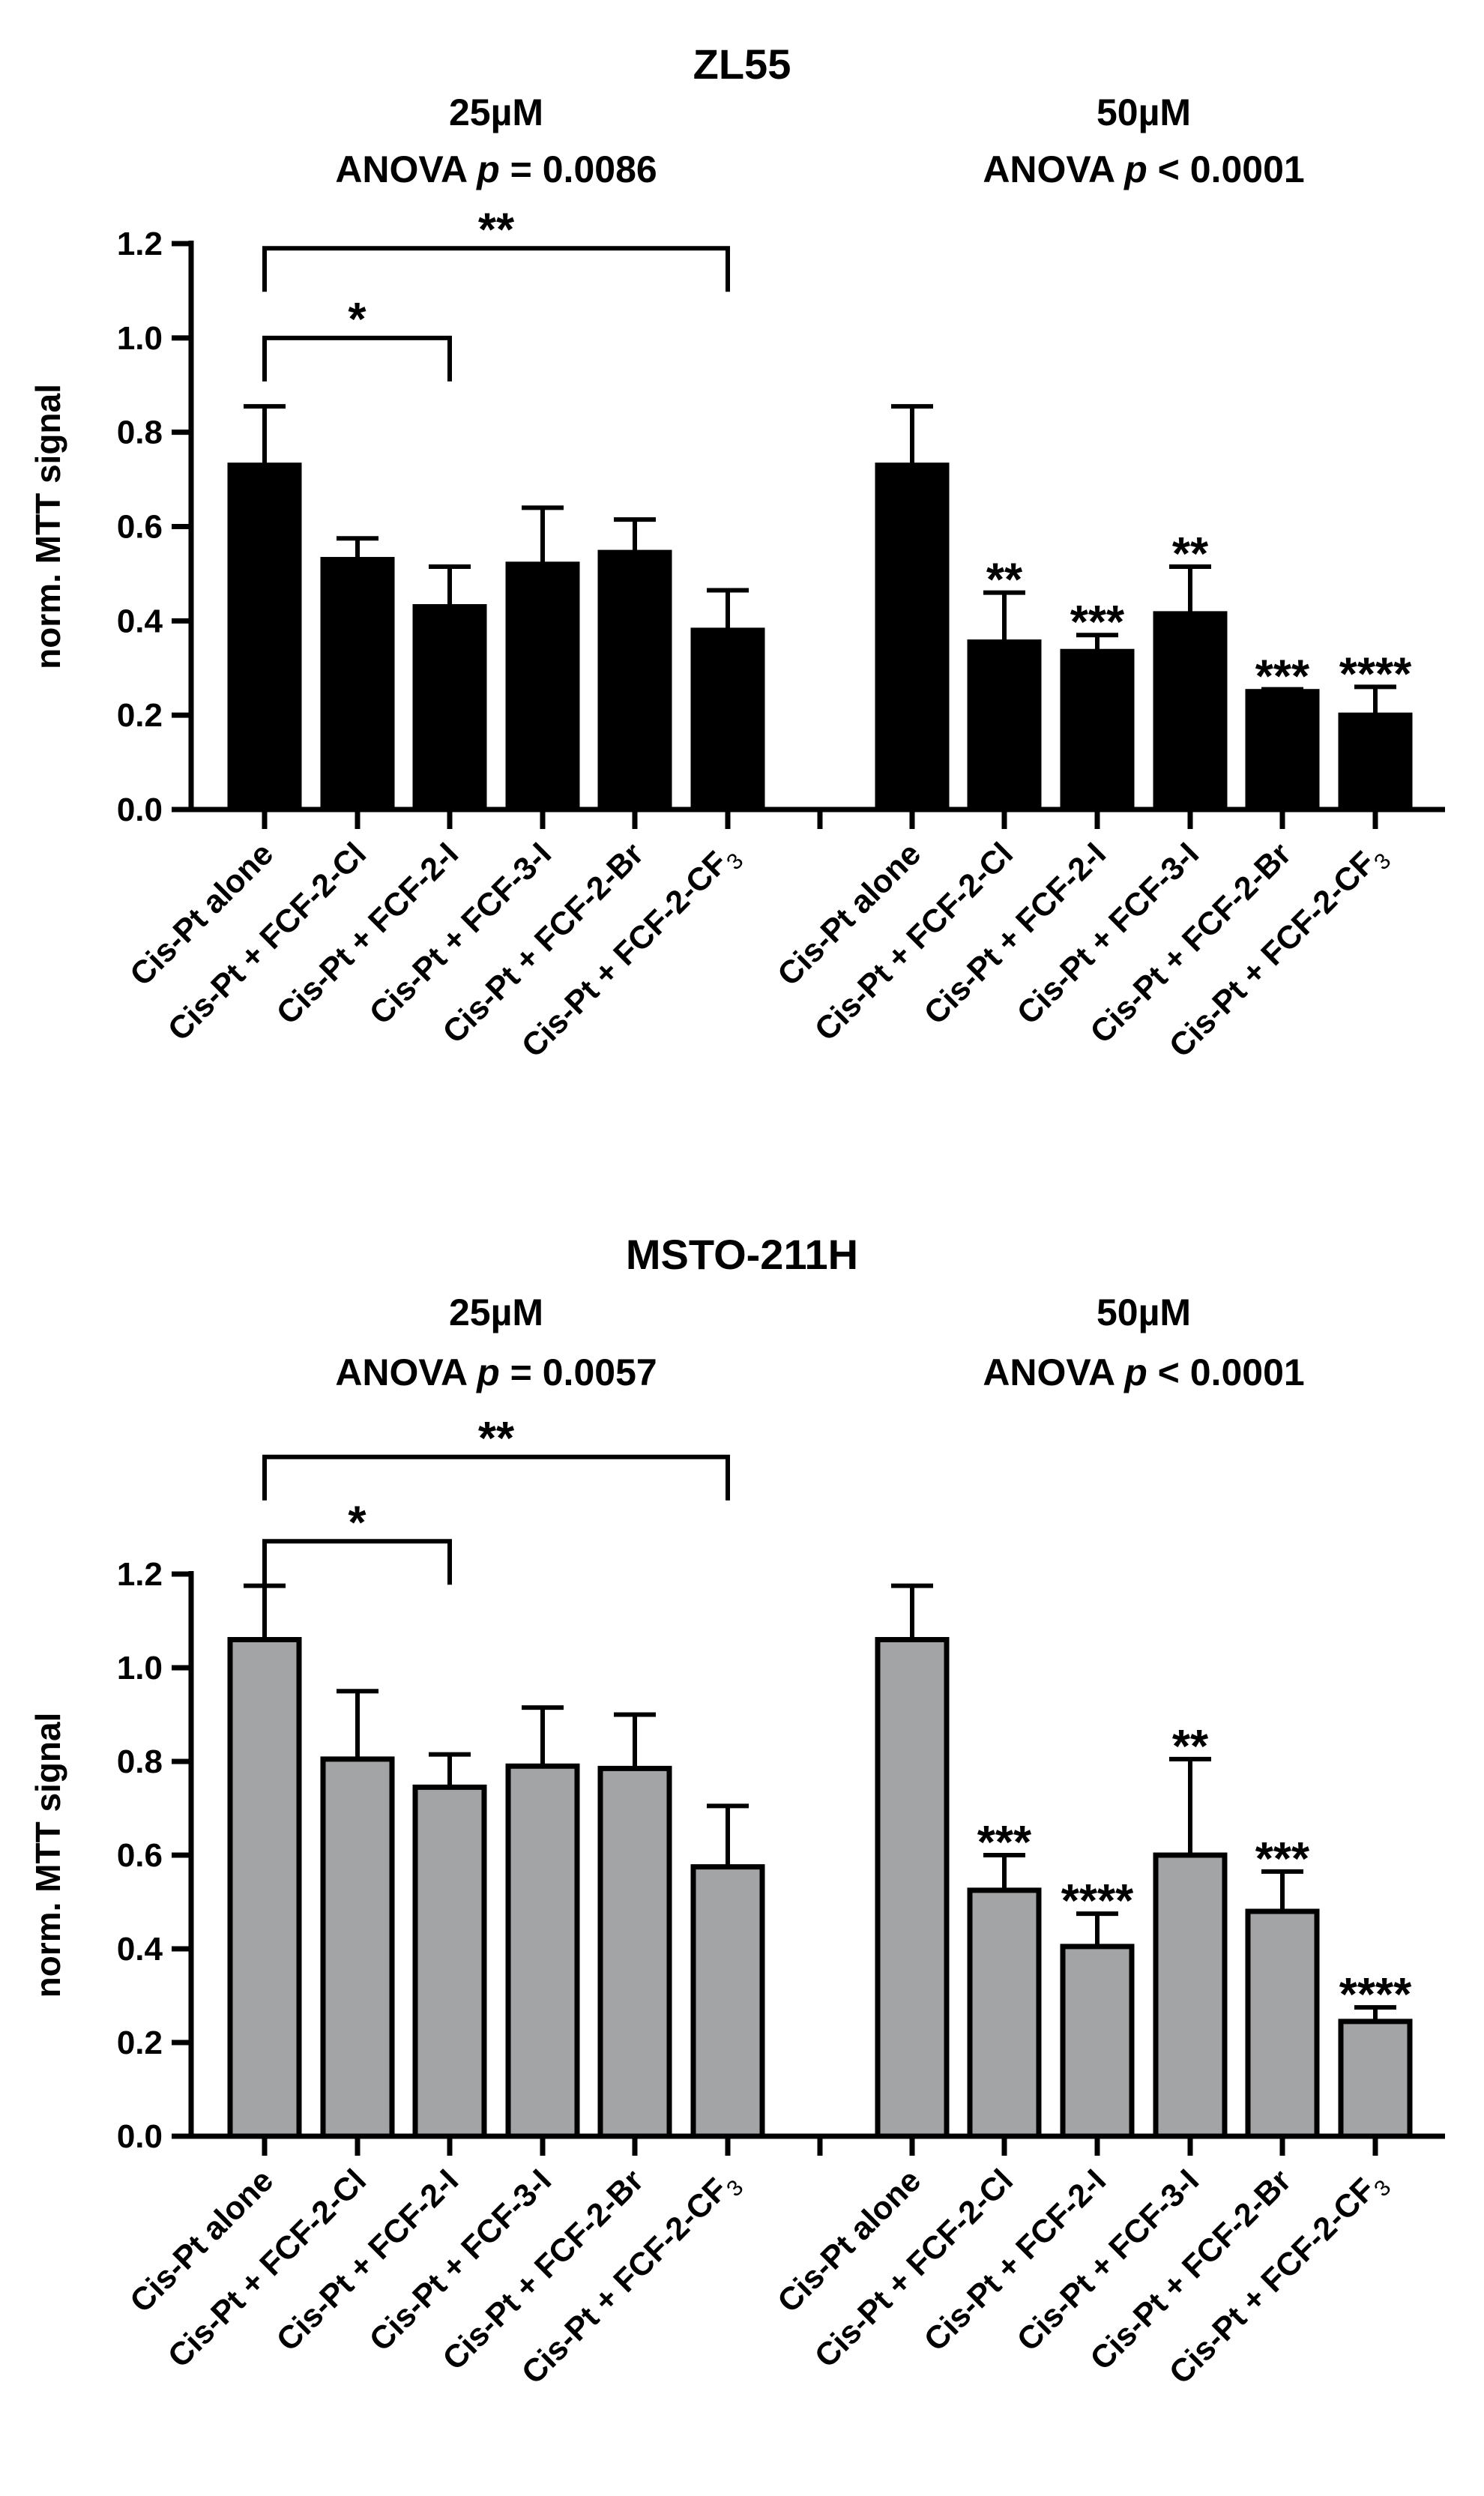 Image resolution: width=1484 pixels, height=2496 pixels. I want to click on anova-result: ANOVA p = 0.0086, so click(496, 169).